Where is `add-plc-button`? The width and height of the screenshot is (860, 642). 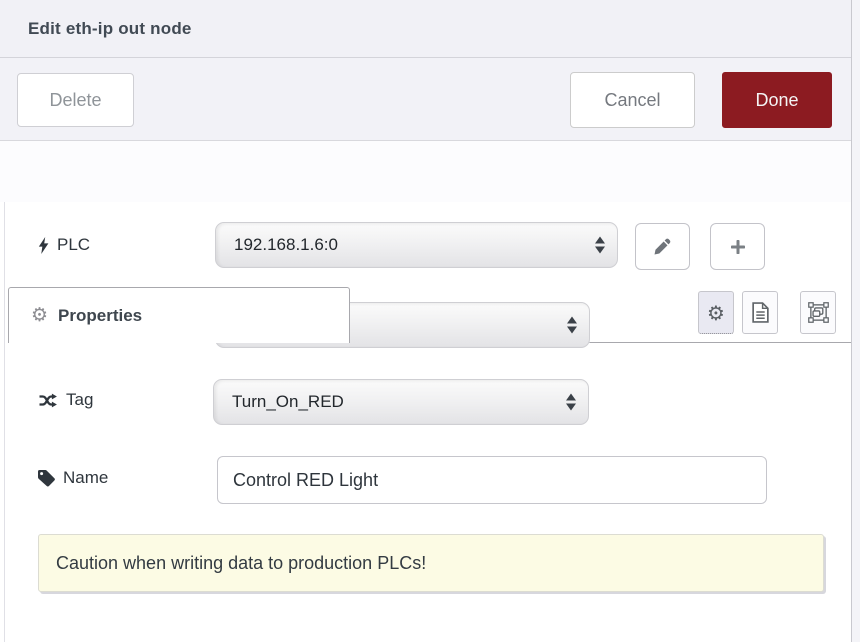
add-plc-button is located at coordinates (737, 246).